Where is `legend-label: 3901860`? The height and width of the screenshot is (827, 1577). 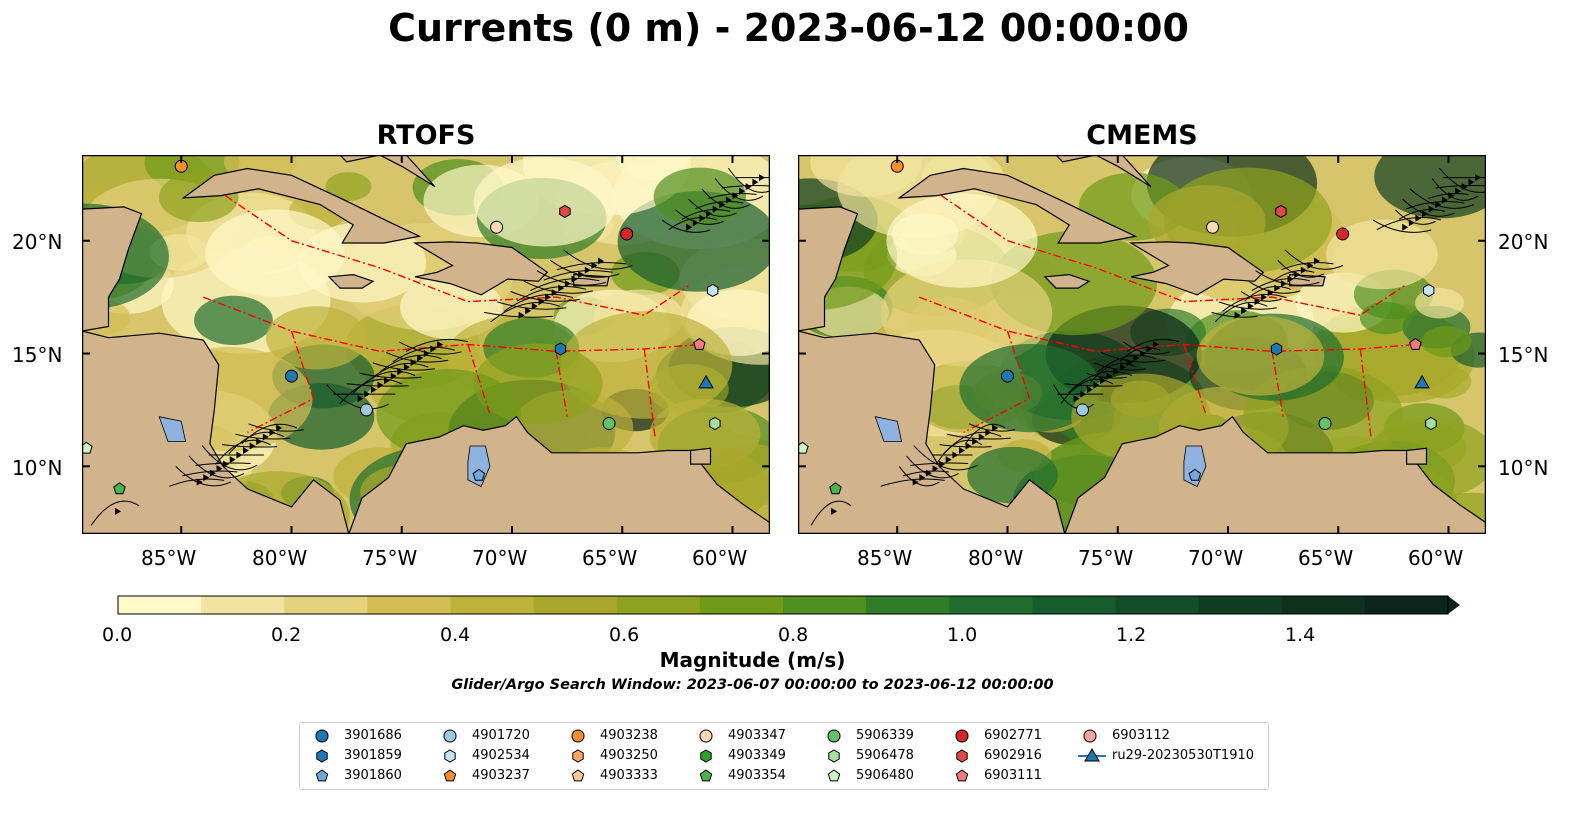
legend-label: 3901860 is located at coordinates (373, 775).